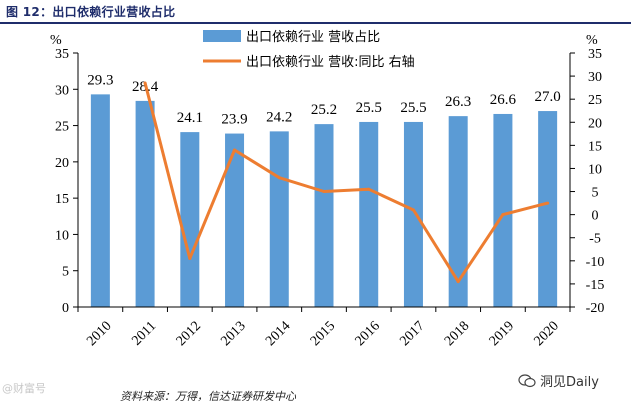  What do you see at coordinates (313, 37) in the screenshot?
I see `legend-bar-label: 出口依赖行业 营收占比` at bounding box center [313, 37].